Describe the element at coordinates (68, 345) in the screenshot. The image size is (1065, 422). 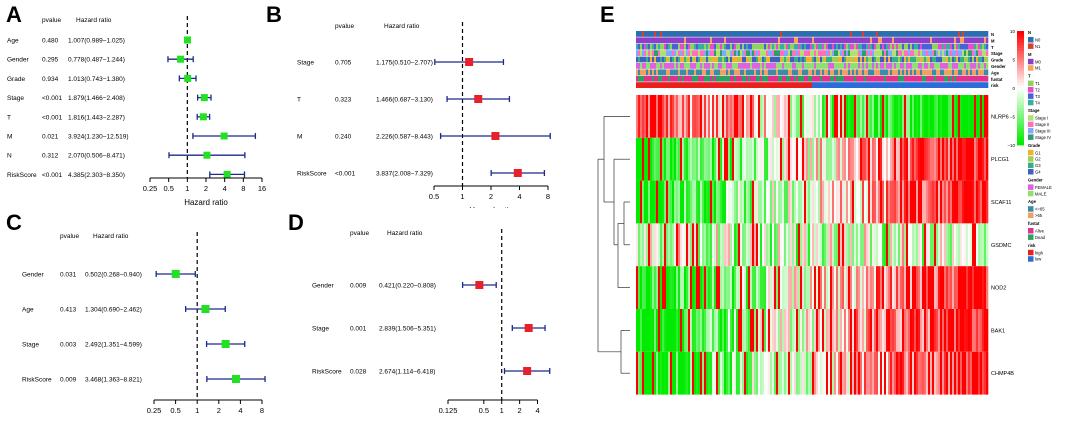
I see `row-pvalue: 0.003` at that location.